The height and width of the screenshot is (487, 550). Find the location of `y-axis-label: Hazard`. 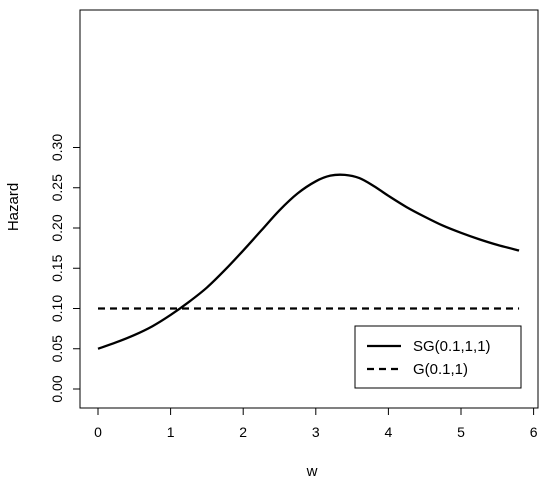

y-axis-label: Hazard is located at coordinates (13, 207).